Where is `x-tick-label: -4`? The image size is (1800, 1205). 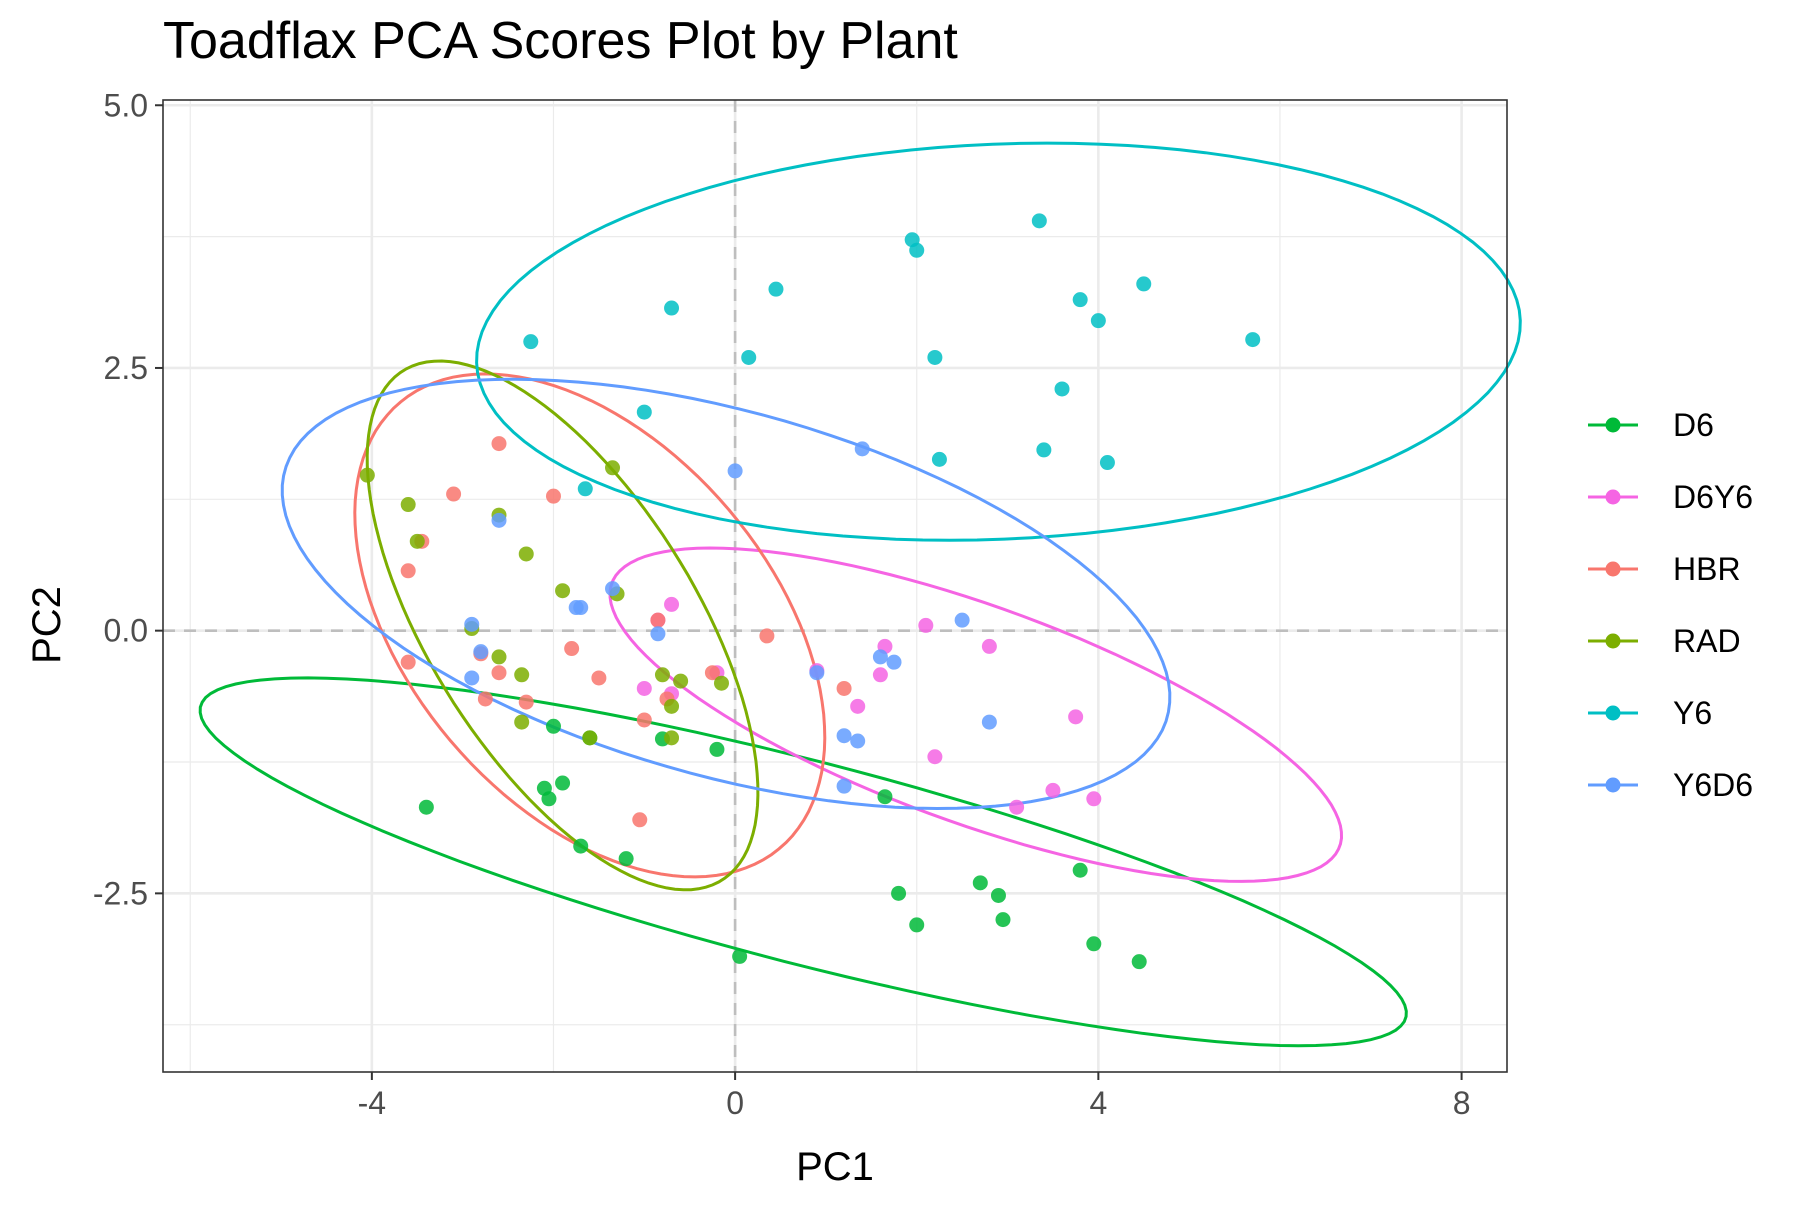
x-tick-label: -4 is located at coordinates (372, 1103).